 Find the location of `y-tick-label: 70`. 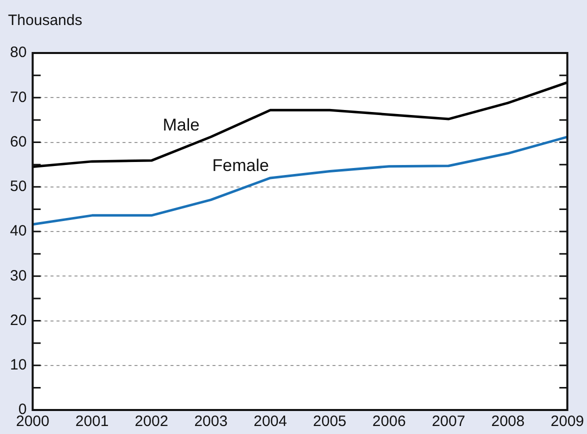

y-tick-label: 70 is located at coordinates (18, 97).